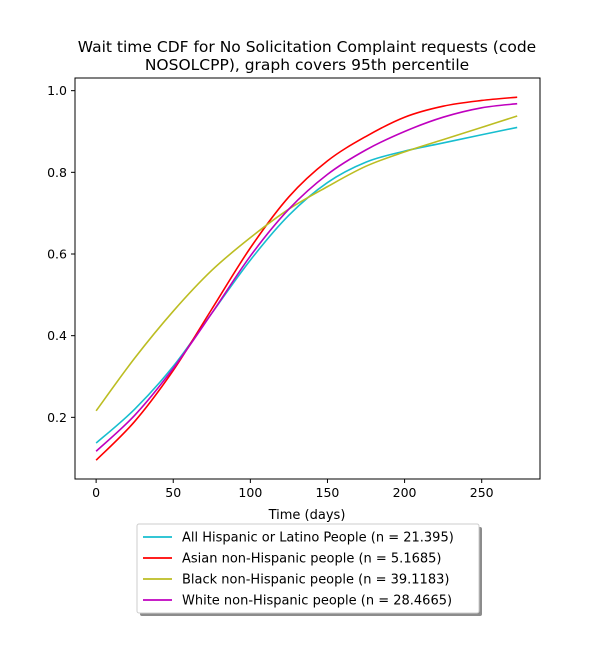 The width and height of the screenshot is (600, 650). What do you see at coordinates (293, 489) in the screenshot?
I see `x-axis-ticks: 0 50 100 150 200 250` at bounding box center [293, 489].